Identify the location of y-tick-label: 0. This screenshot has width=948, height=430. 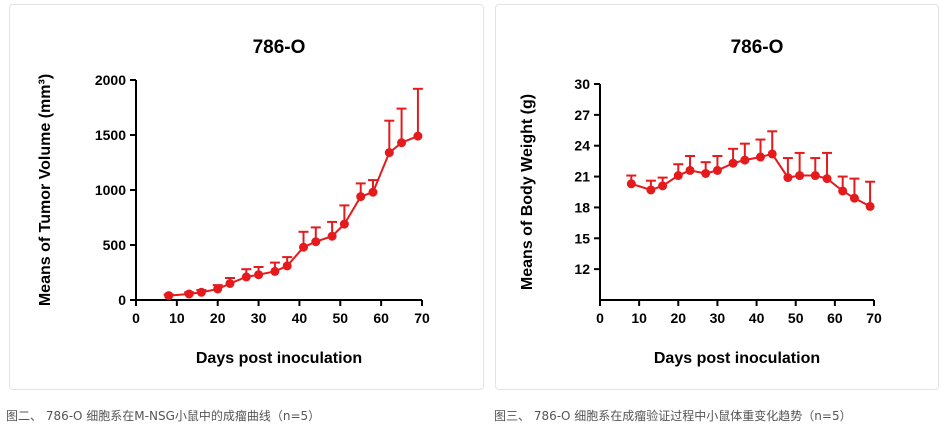
(122, 300).